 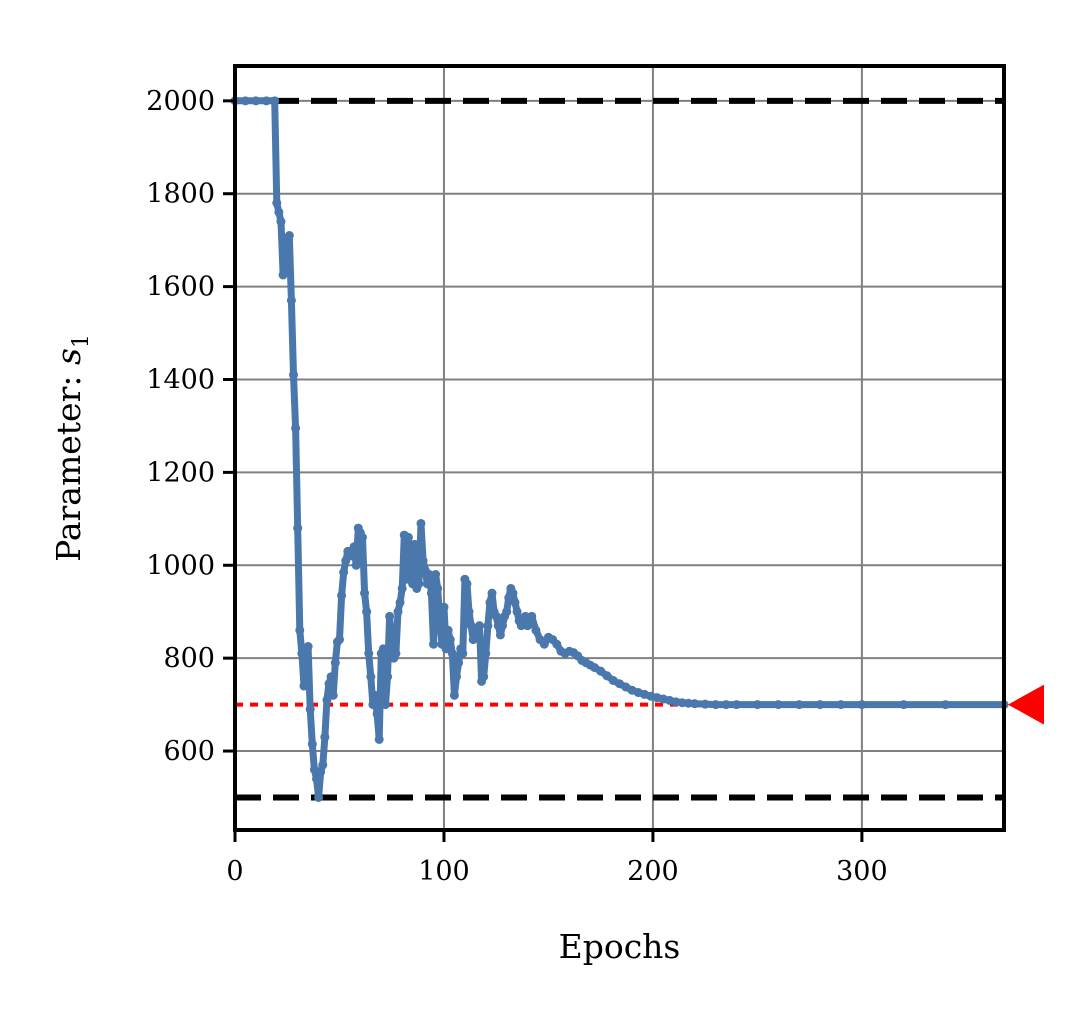 I want to click on x-axis-label: Epochs, so click(x=620, y=946).